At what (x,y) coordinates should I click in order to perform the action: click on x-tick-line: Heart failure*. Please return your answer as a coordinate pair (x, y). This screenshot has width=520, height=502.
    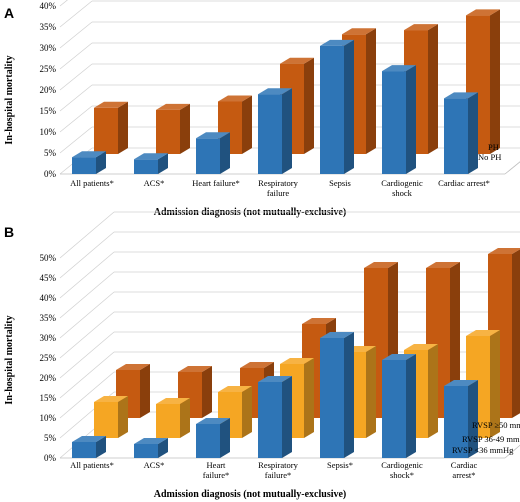
    Looking at the image, I should click on (215, 183).